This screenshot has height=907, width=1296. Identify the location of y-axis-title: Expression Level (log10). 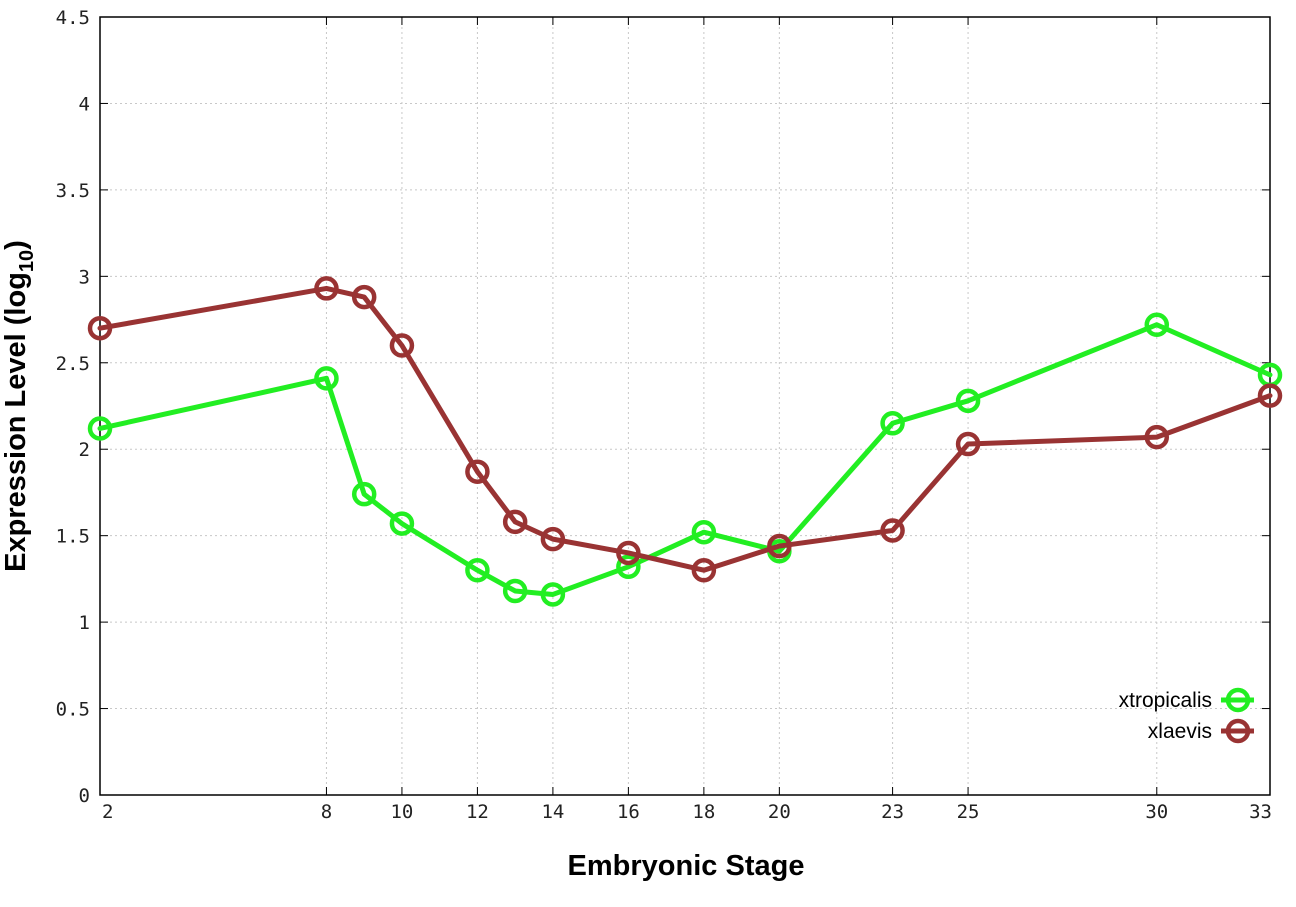
(19, 406).